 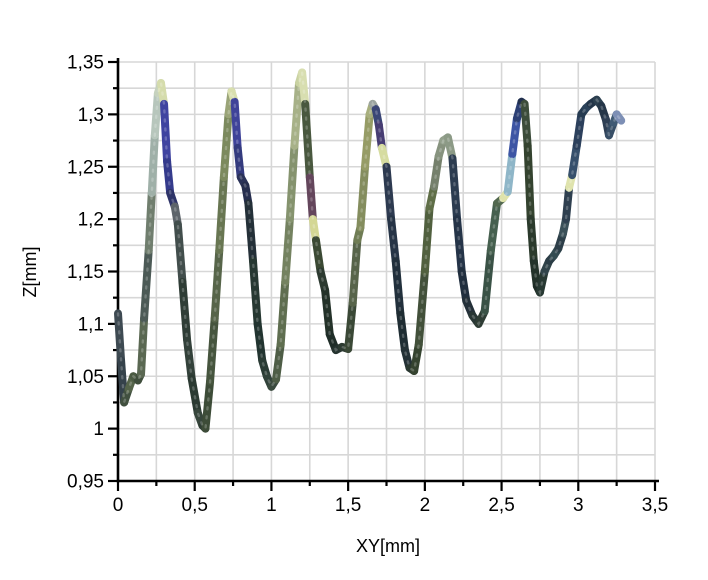 I want to click on y-tick-label: 1,35, so click(x=85, y=63).